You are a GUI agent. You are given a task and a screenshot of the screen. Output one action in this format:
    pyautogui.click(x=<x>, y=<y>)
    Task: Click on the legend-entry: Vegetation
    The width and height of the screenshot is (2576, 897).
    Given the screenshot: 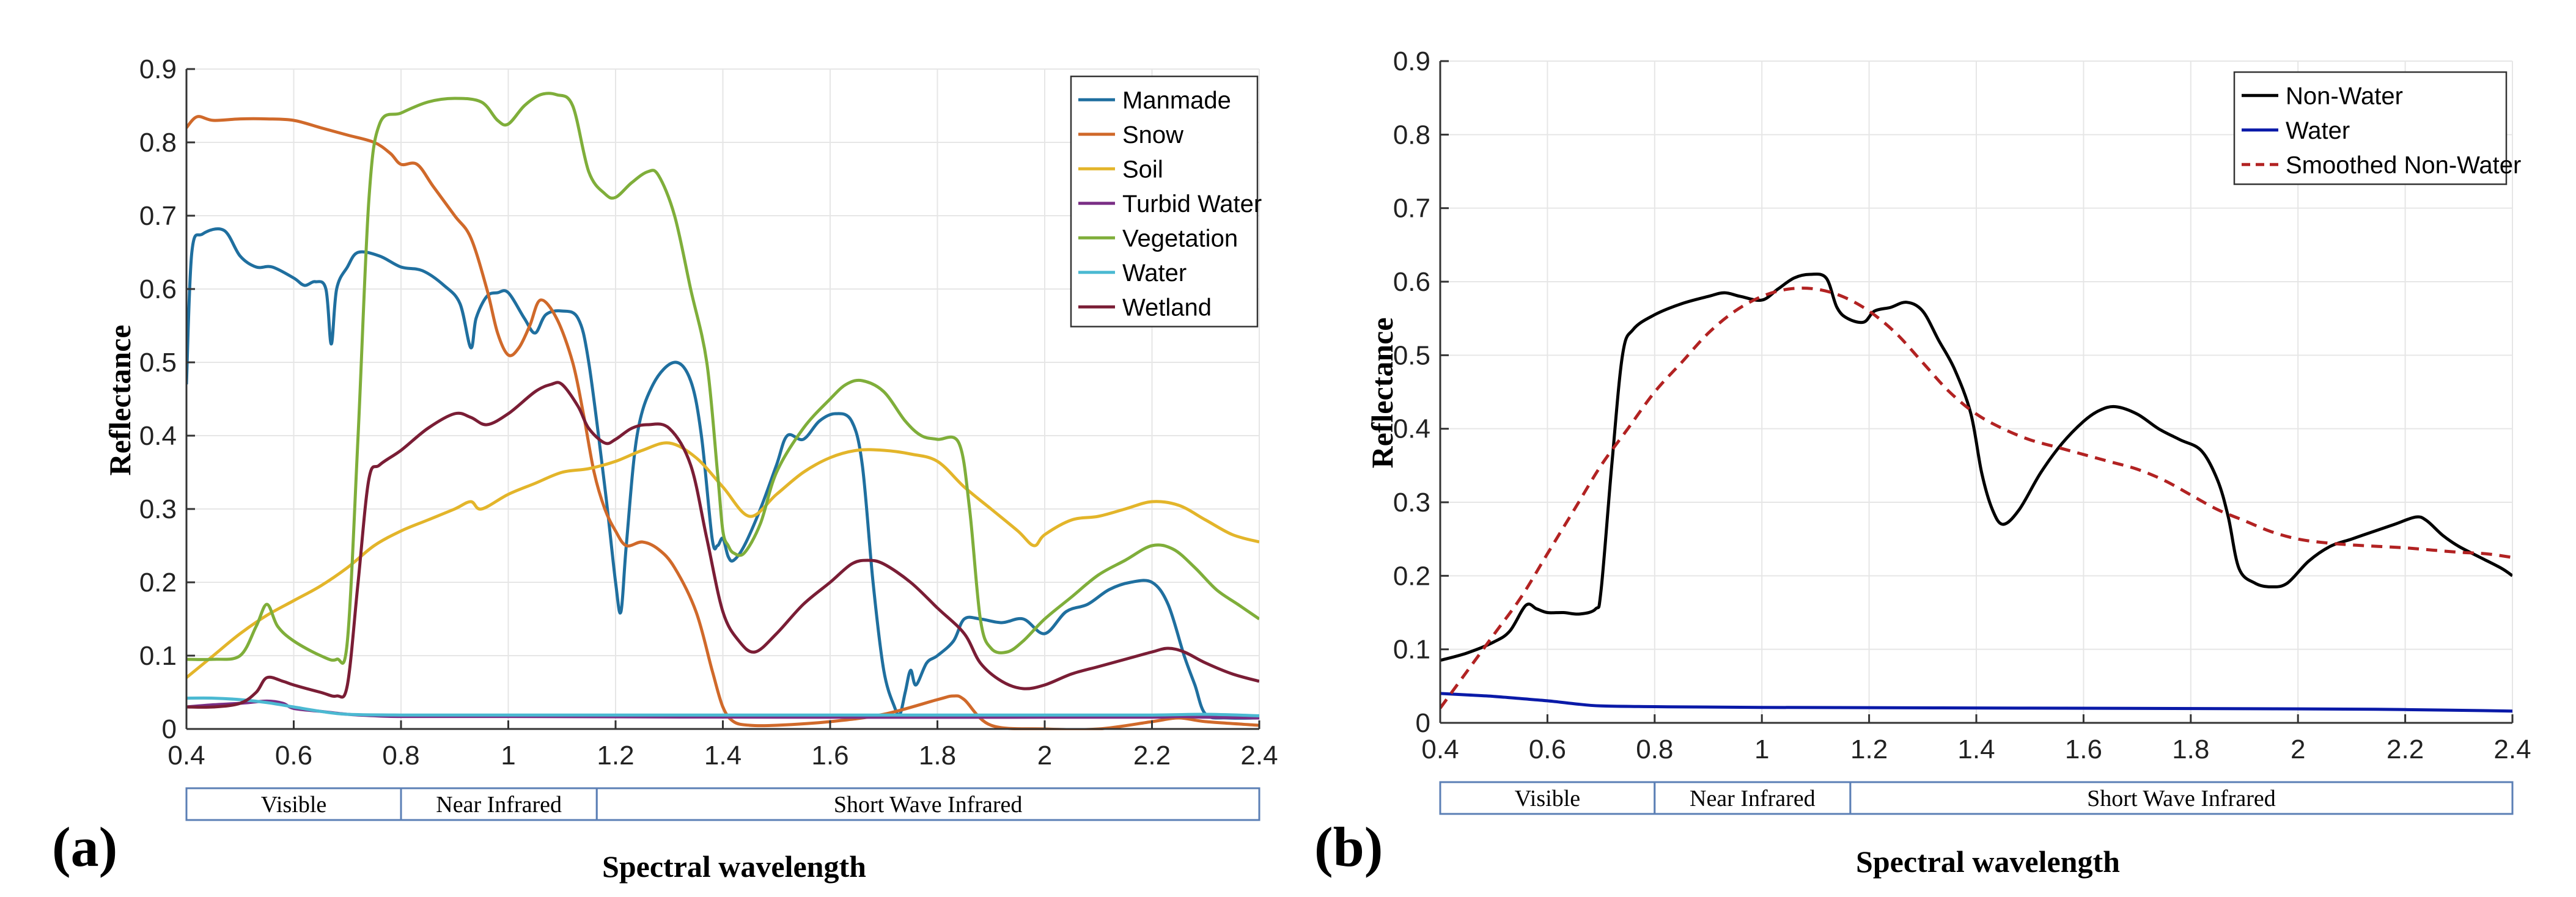 What is the action you would take?
    pyautogui.click(x=1180, y=238)
    